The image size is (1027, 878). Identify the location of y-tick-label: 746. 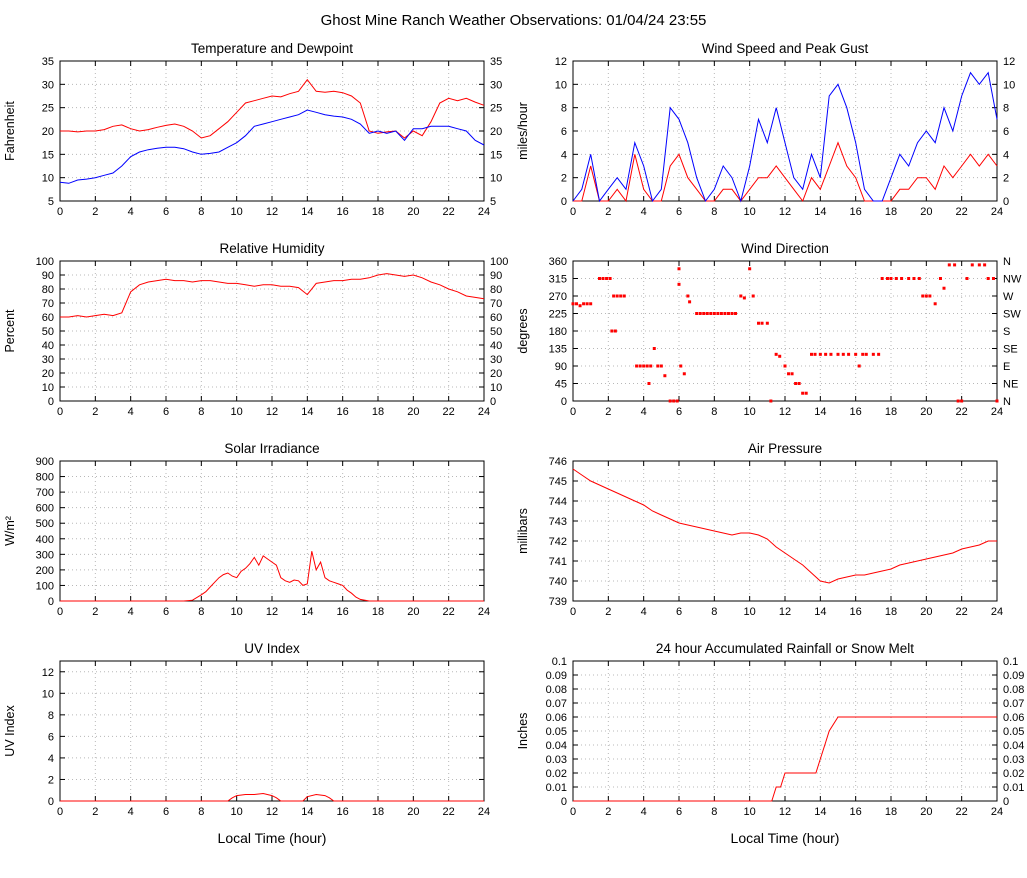
(558, 462).